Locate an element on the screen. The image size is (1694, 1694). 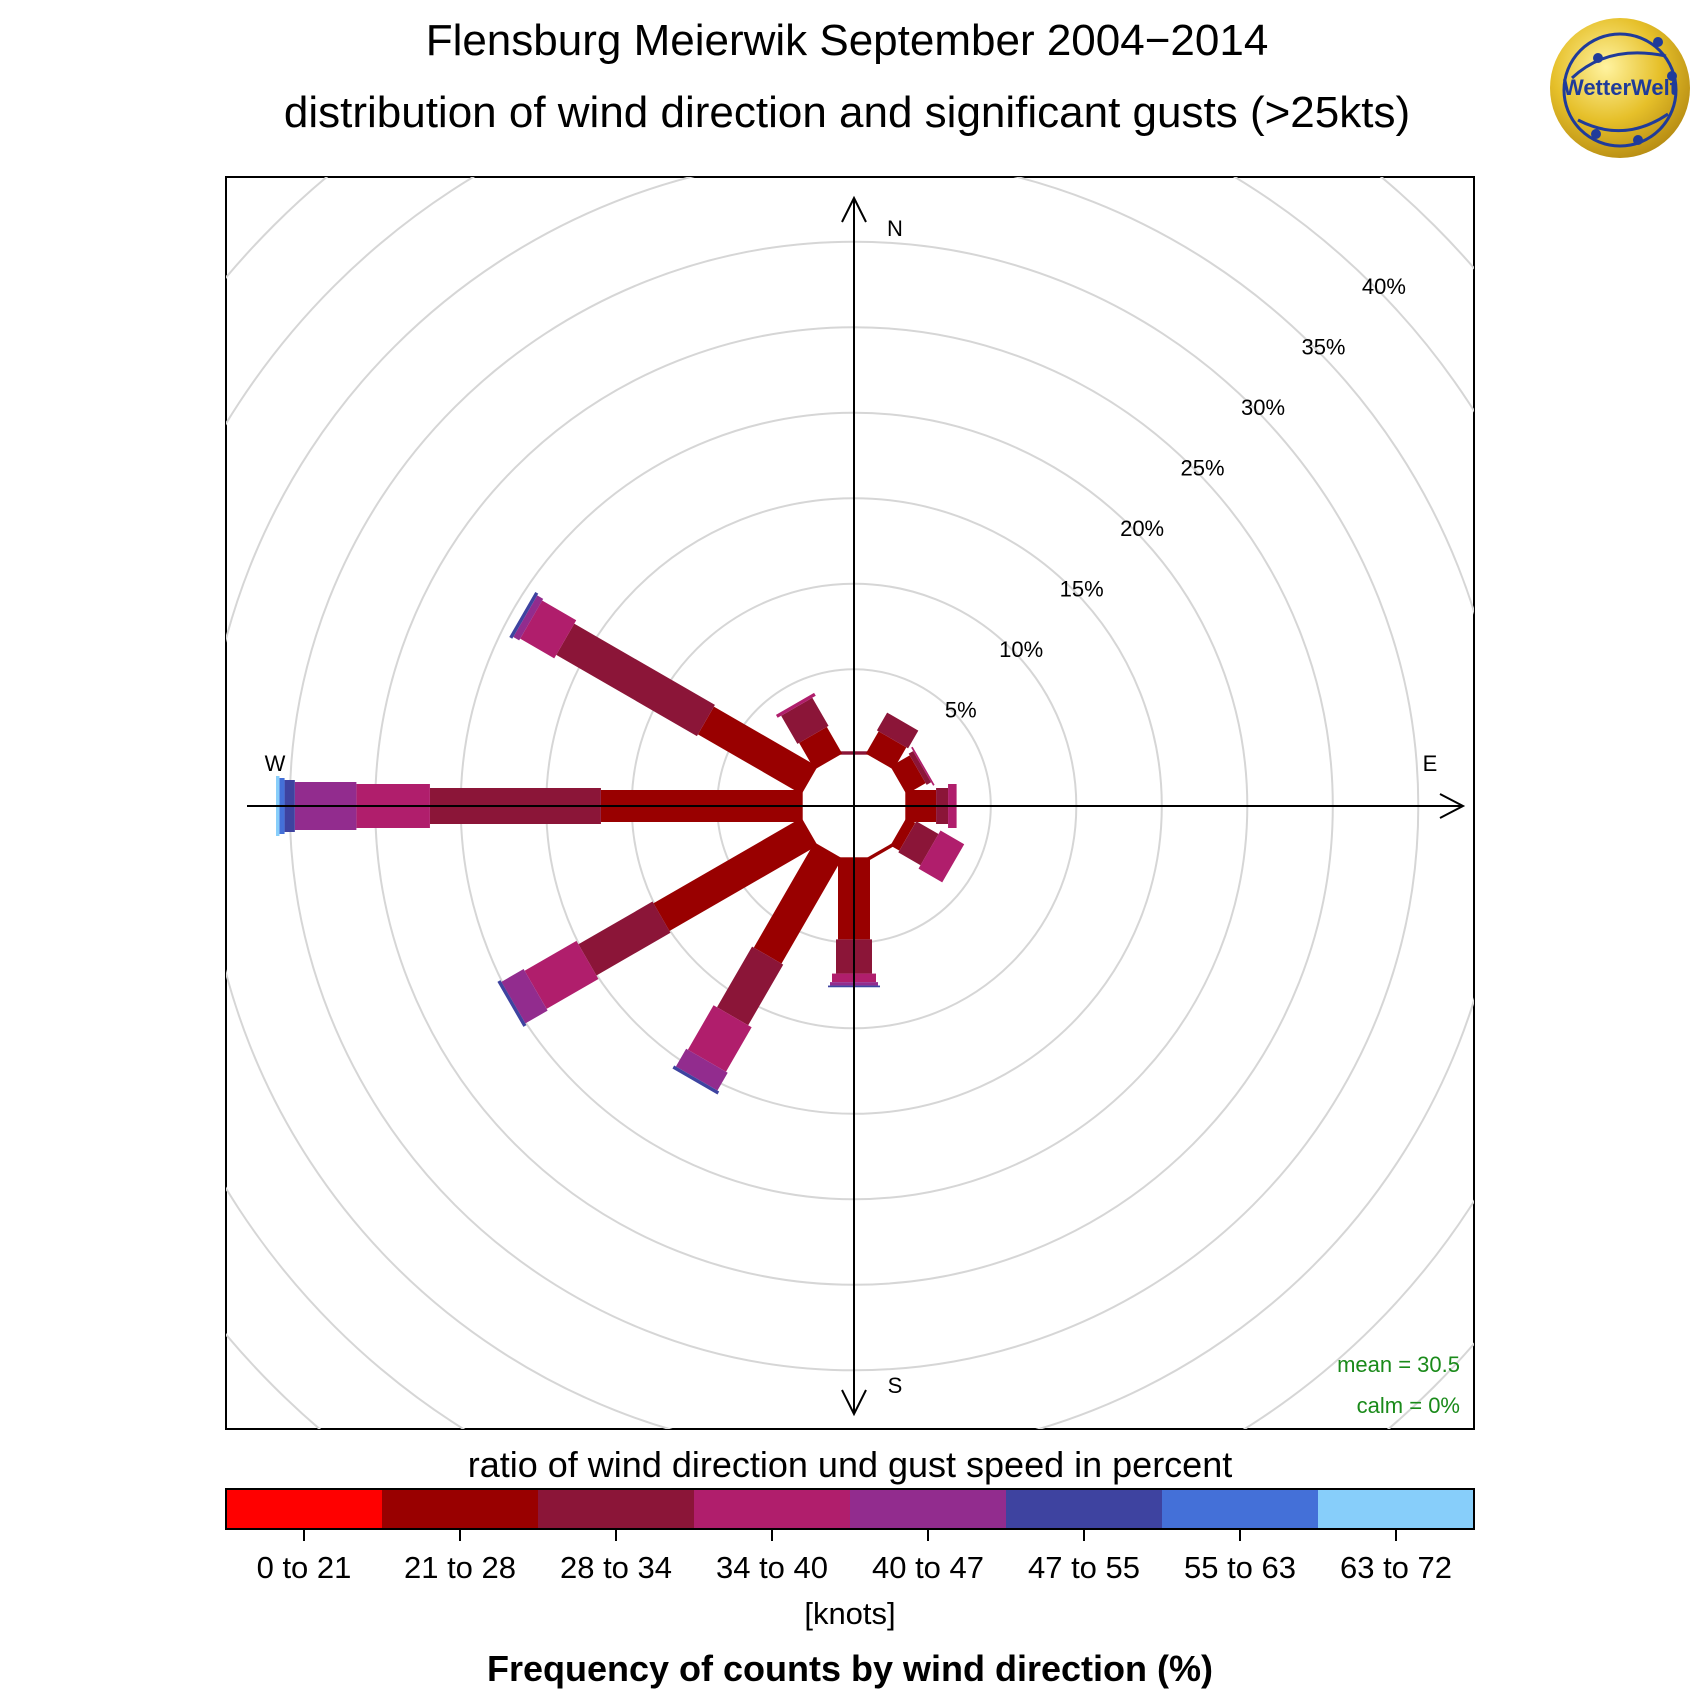
legend-tick-label: 40 to 47 is located at coordinates (928, 1567).